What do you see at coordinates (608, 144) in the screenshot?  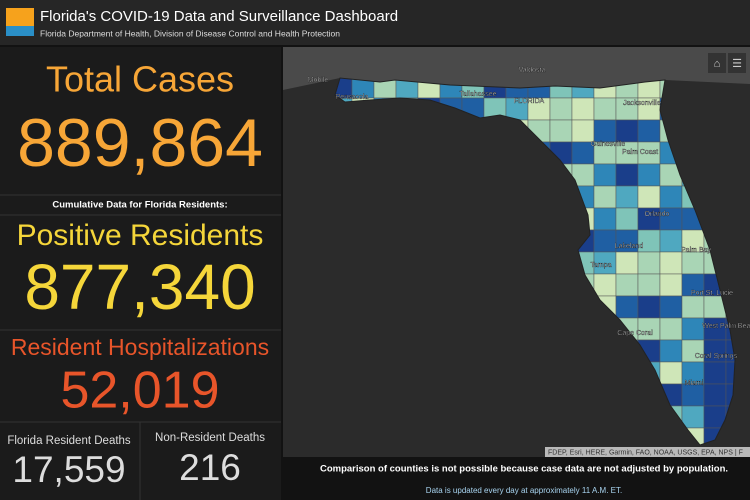 I see `city-label: Gainesville` at bounding box center [608, 144].